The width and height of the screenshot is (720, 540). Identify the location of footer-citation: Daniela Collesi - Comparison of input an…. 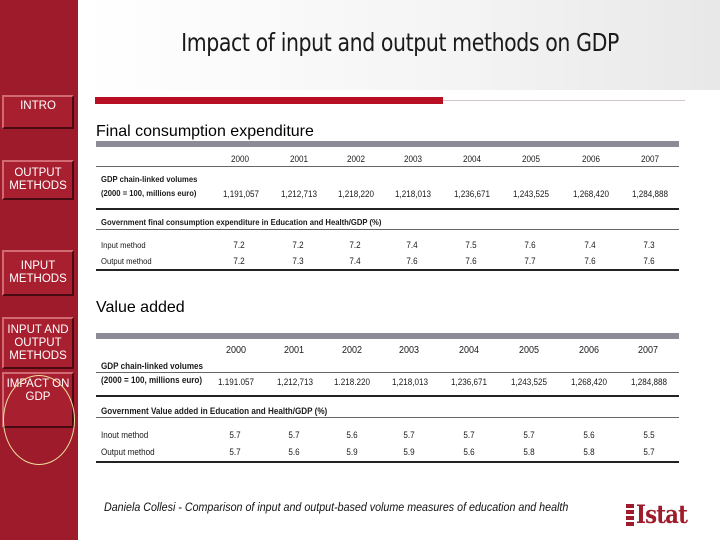
(336, 508).